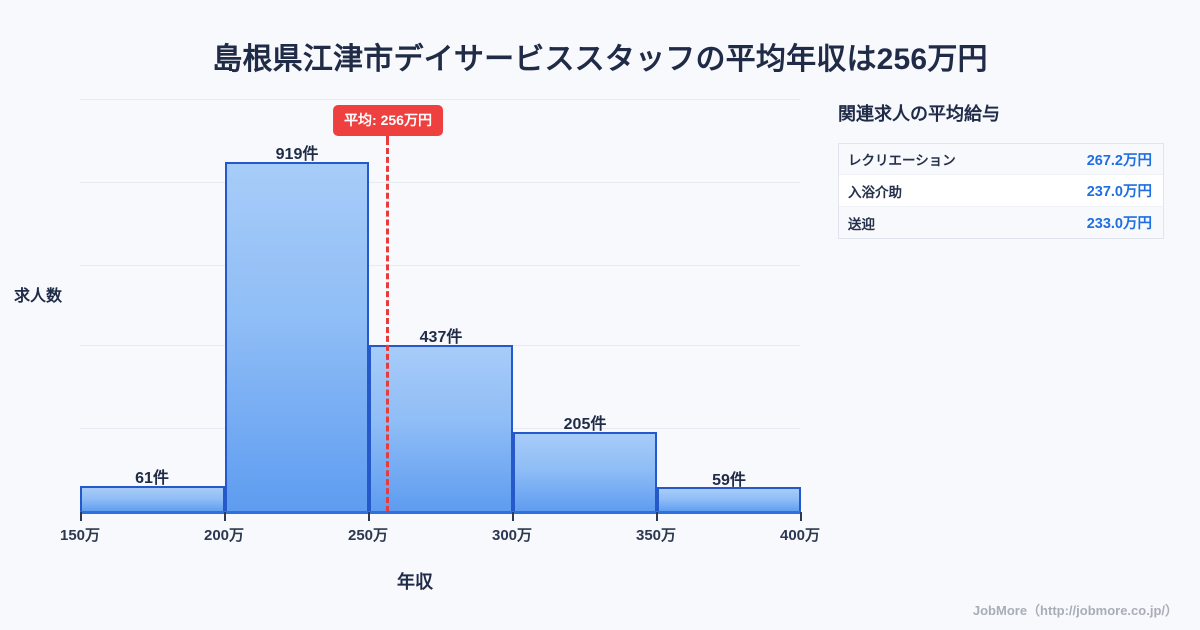 The height and width of the screenshot is (630, 1200). Describe the element at coordinates (600, 59) in the screenshot. I see `page-title: 島根県江津市デイサービススタッフの平均年収は256万円` at that location.